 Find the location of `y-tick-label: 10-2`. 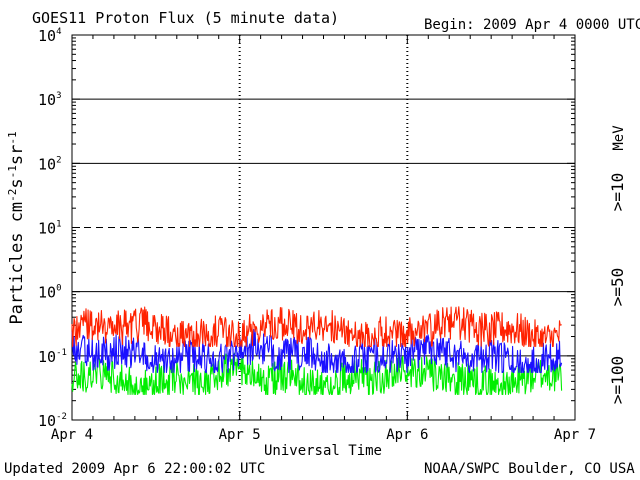

y-tick-label: 10-2 is located at coordinates (52, 421).